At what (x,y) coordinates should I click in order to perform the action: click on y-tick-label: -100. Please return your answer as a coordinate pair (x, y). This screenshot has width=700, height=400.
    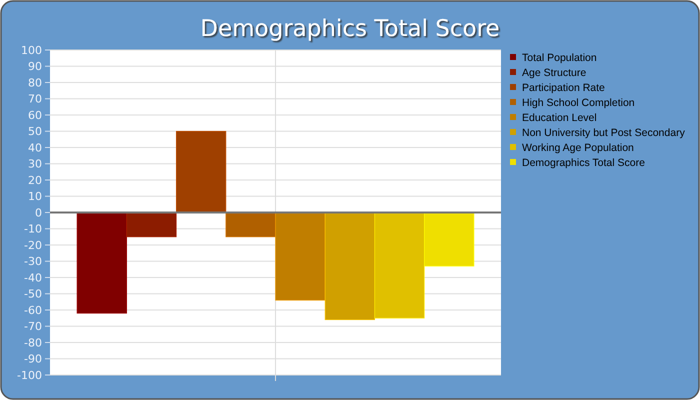
    Looking at the image, I should click on (29, 375).